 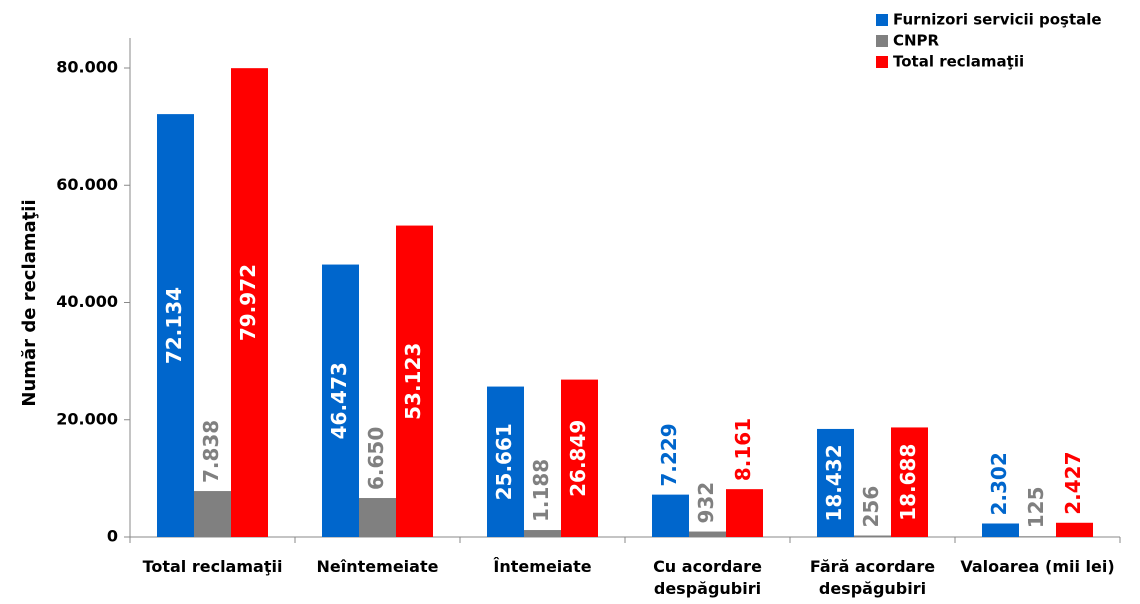 I want to click on x-tick-label: Valoarea (mii lei), so click(x=1037, y=566).